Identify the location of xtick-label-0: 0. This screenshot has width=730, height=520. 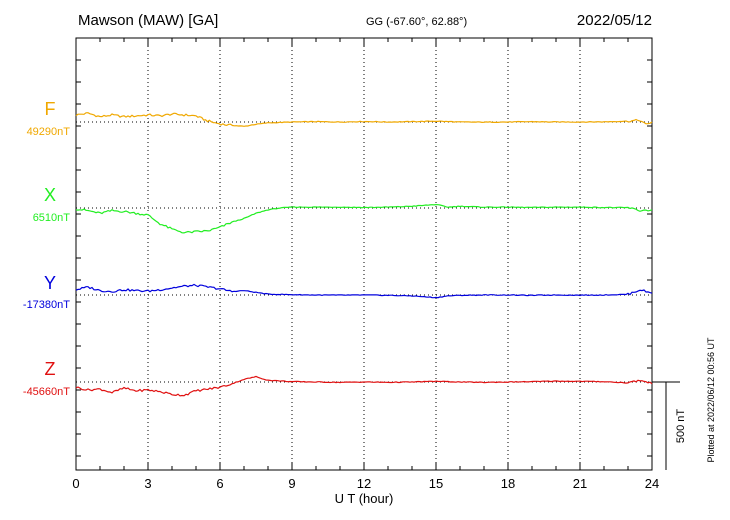
(75, 483).